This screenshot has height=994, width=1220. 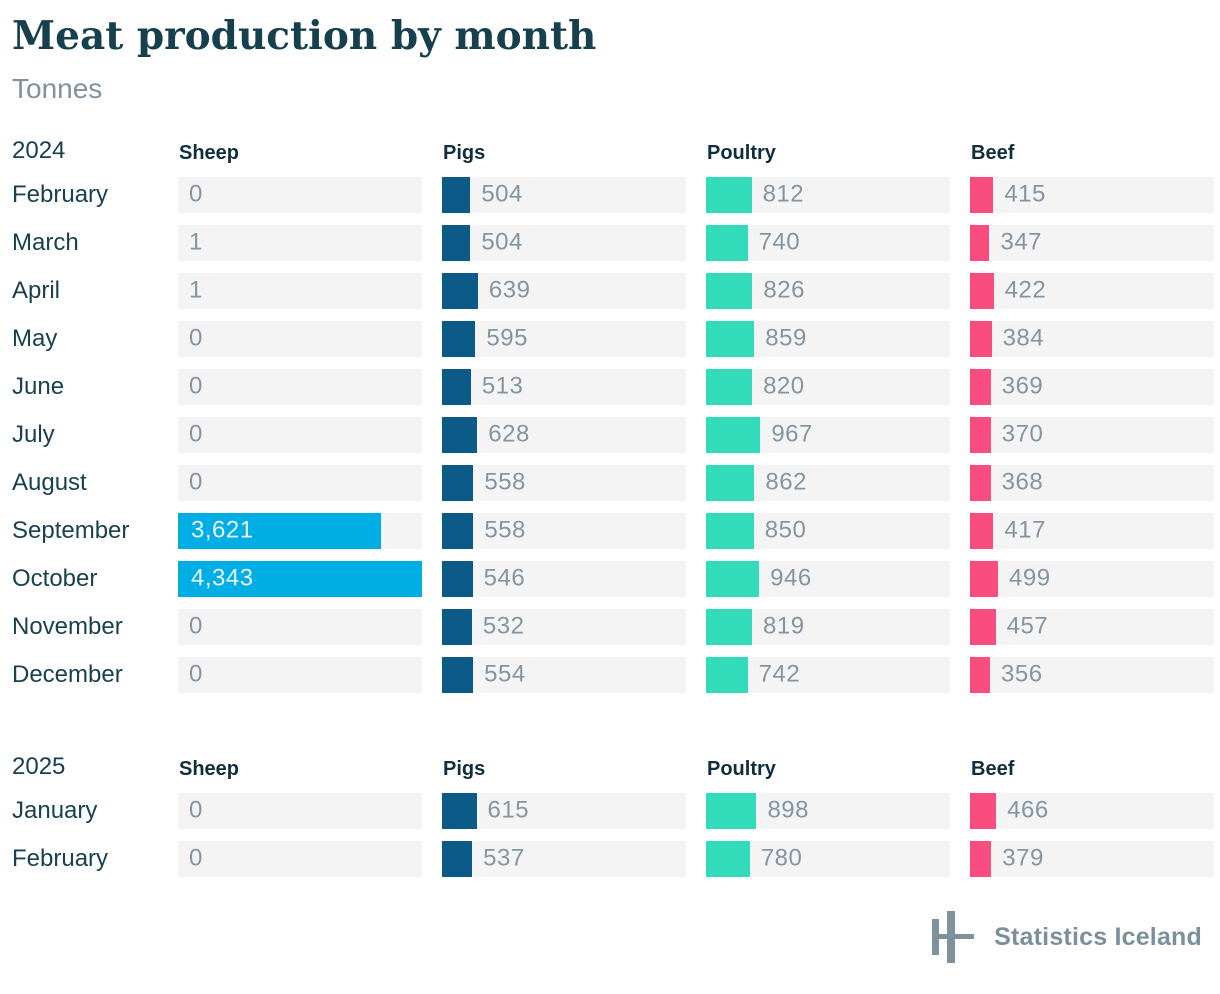 What do you see at coordinates (504, 858) in the screenshot?
I see `value-label: 537` at bounding box center [504, 858].